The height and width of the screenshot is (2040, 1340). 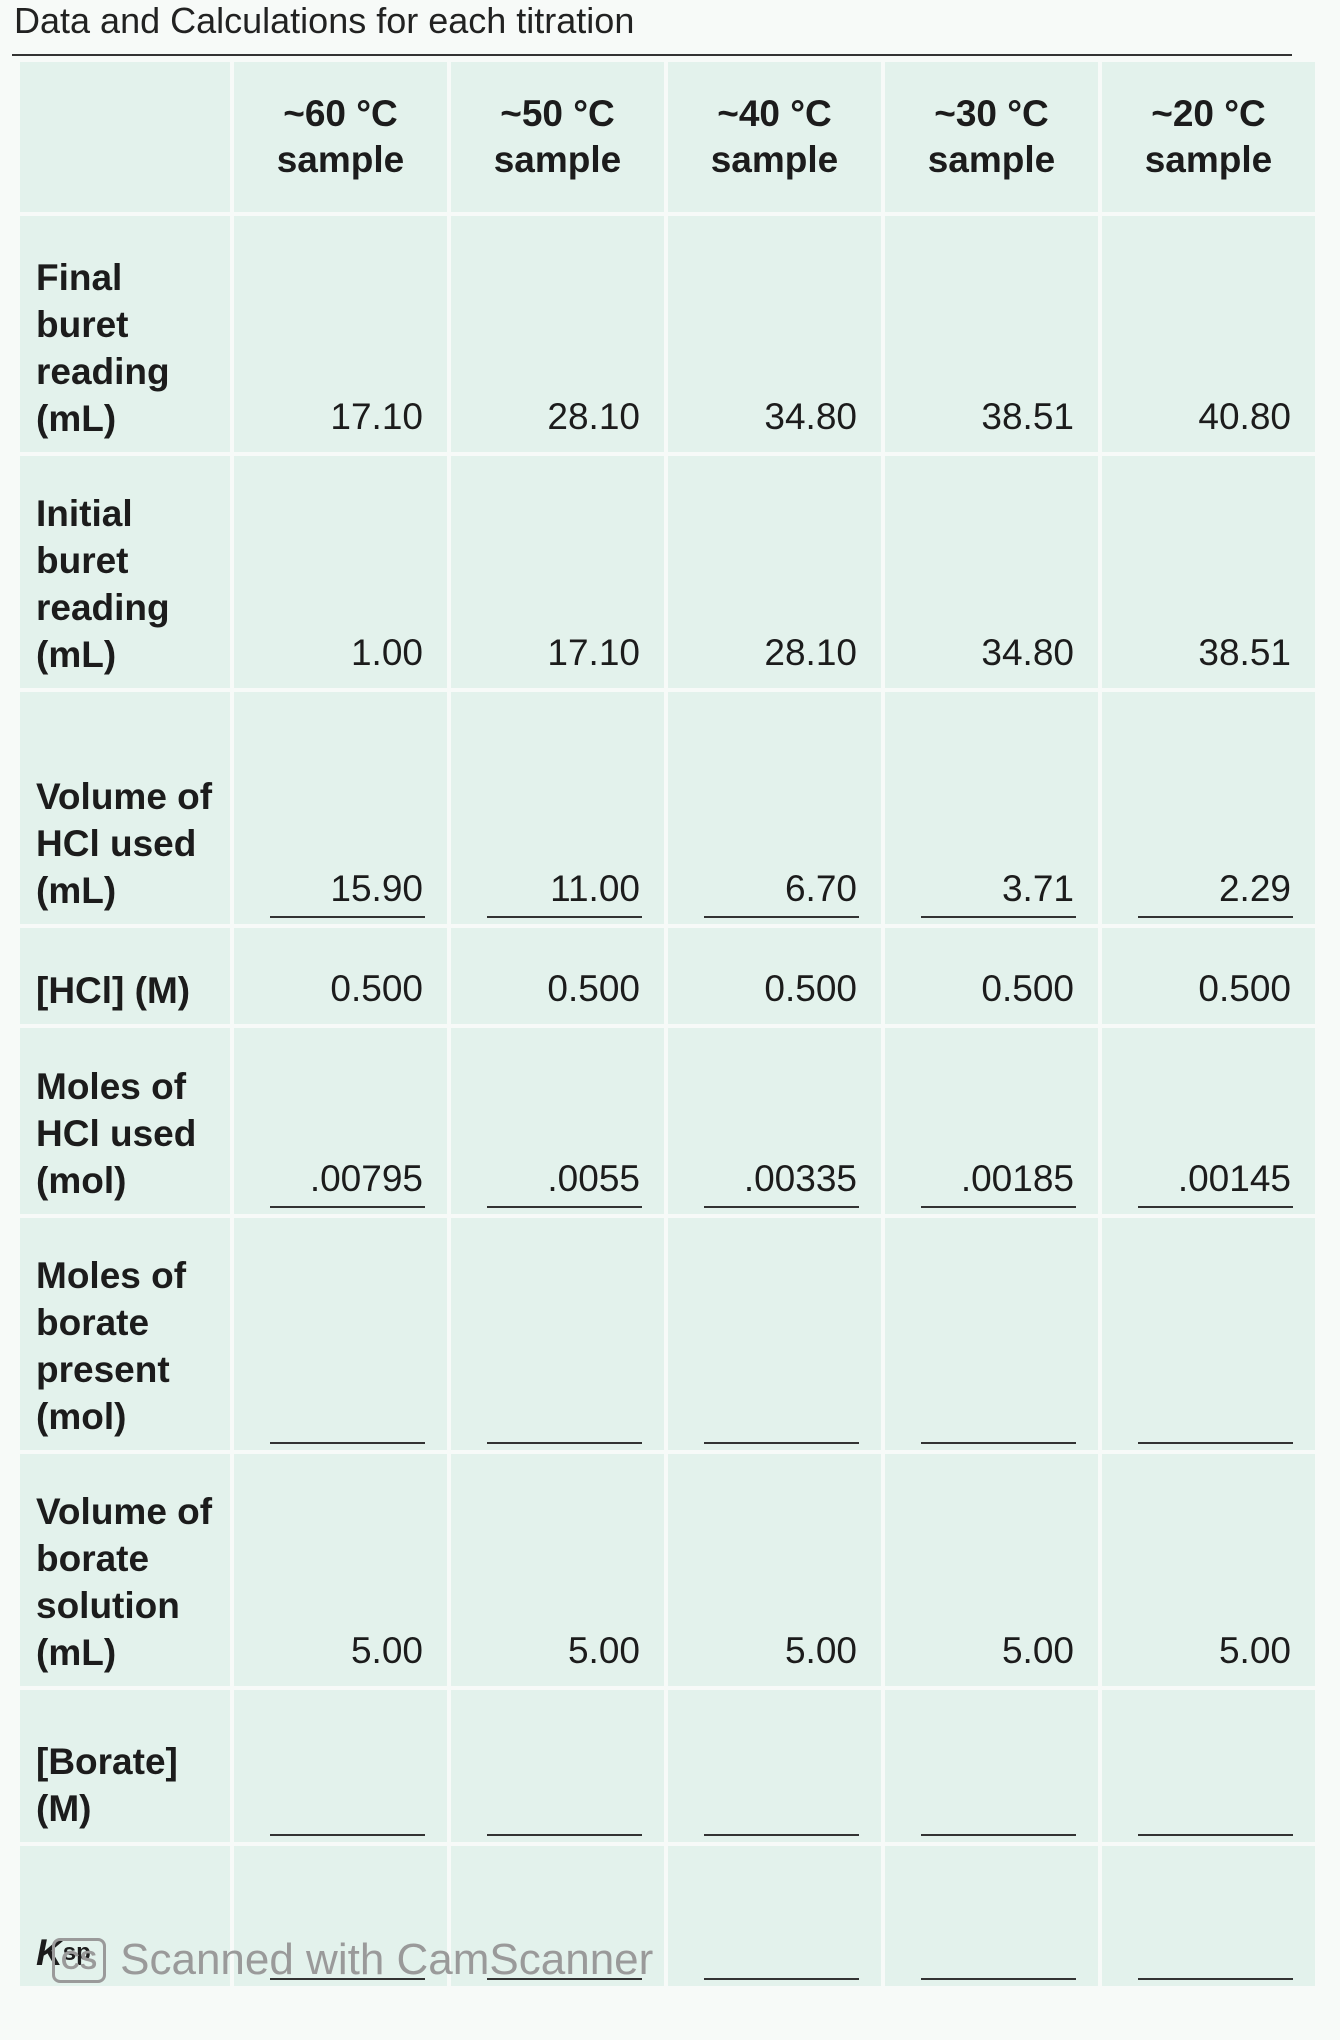 What do you see at coordinates (324, 20) in the screenshot?
I see `title: Data and Calculations for each titration` at bounding box center [324, 20].